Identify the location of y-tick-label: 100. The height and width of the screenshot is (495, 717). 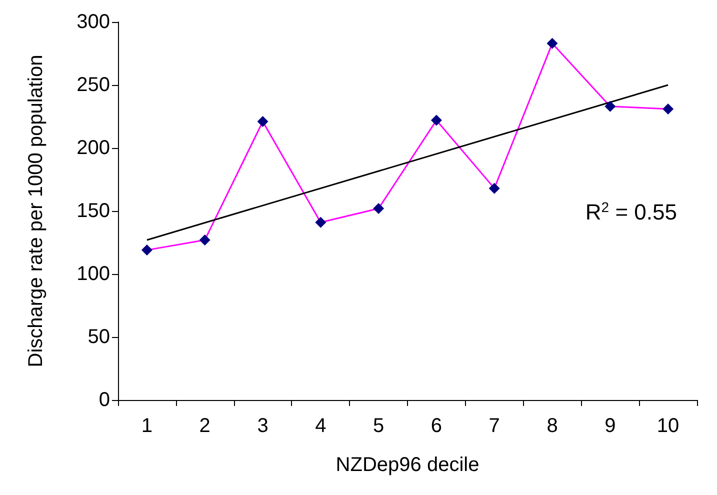
(93, 274).